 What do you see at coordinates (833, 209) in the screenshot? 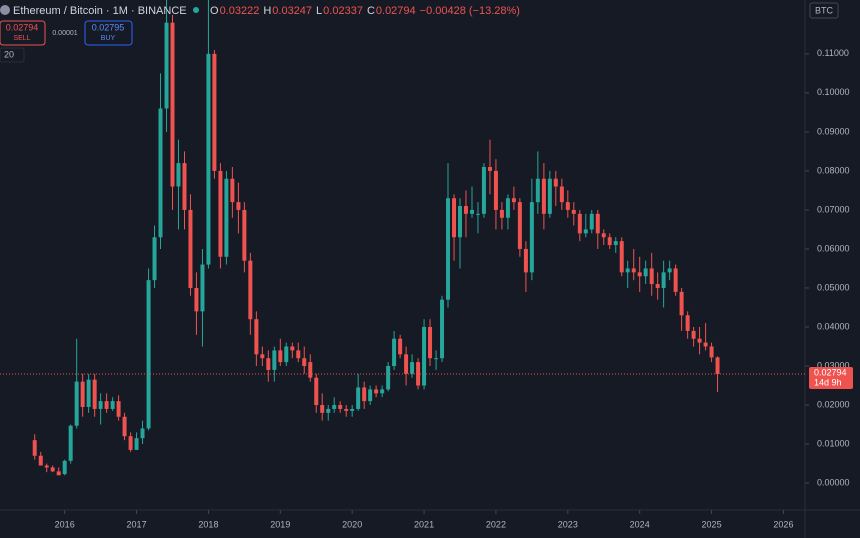
I see `y-tick-label: 0.07000` at bounding box center [833, 209].